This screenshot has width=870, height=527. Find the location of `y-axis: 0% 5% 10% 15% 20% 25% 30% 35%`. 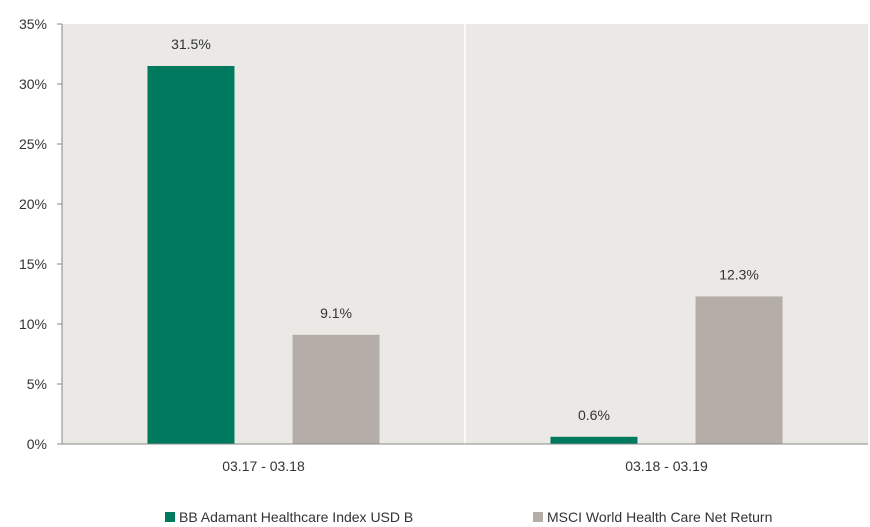

y-axis: 0% 5% 10% 15% 20% 25% 30% 35% is located at coordinates (41, 234).